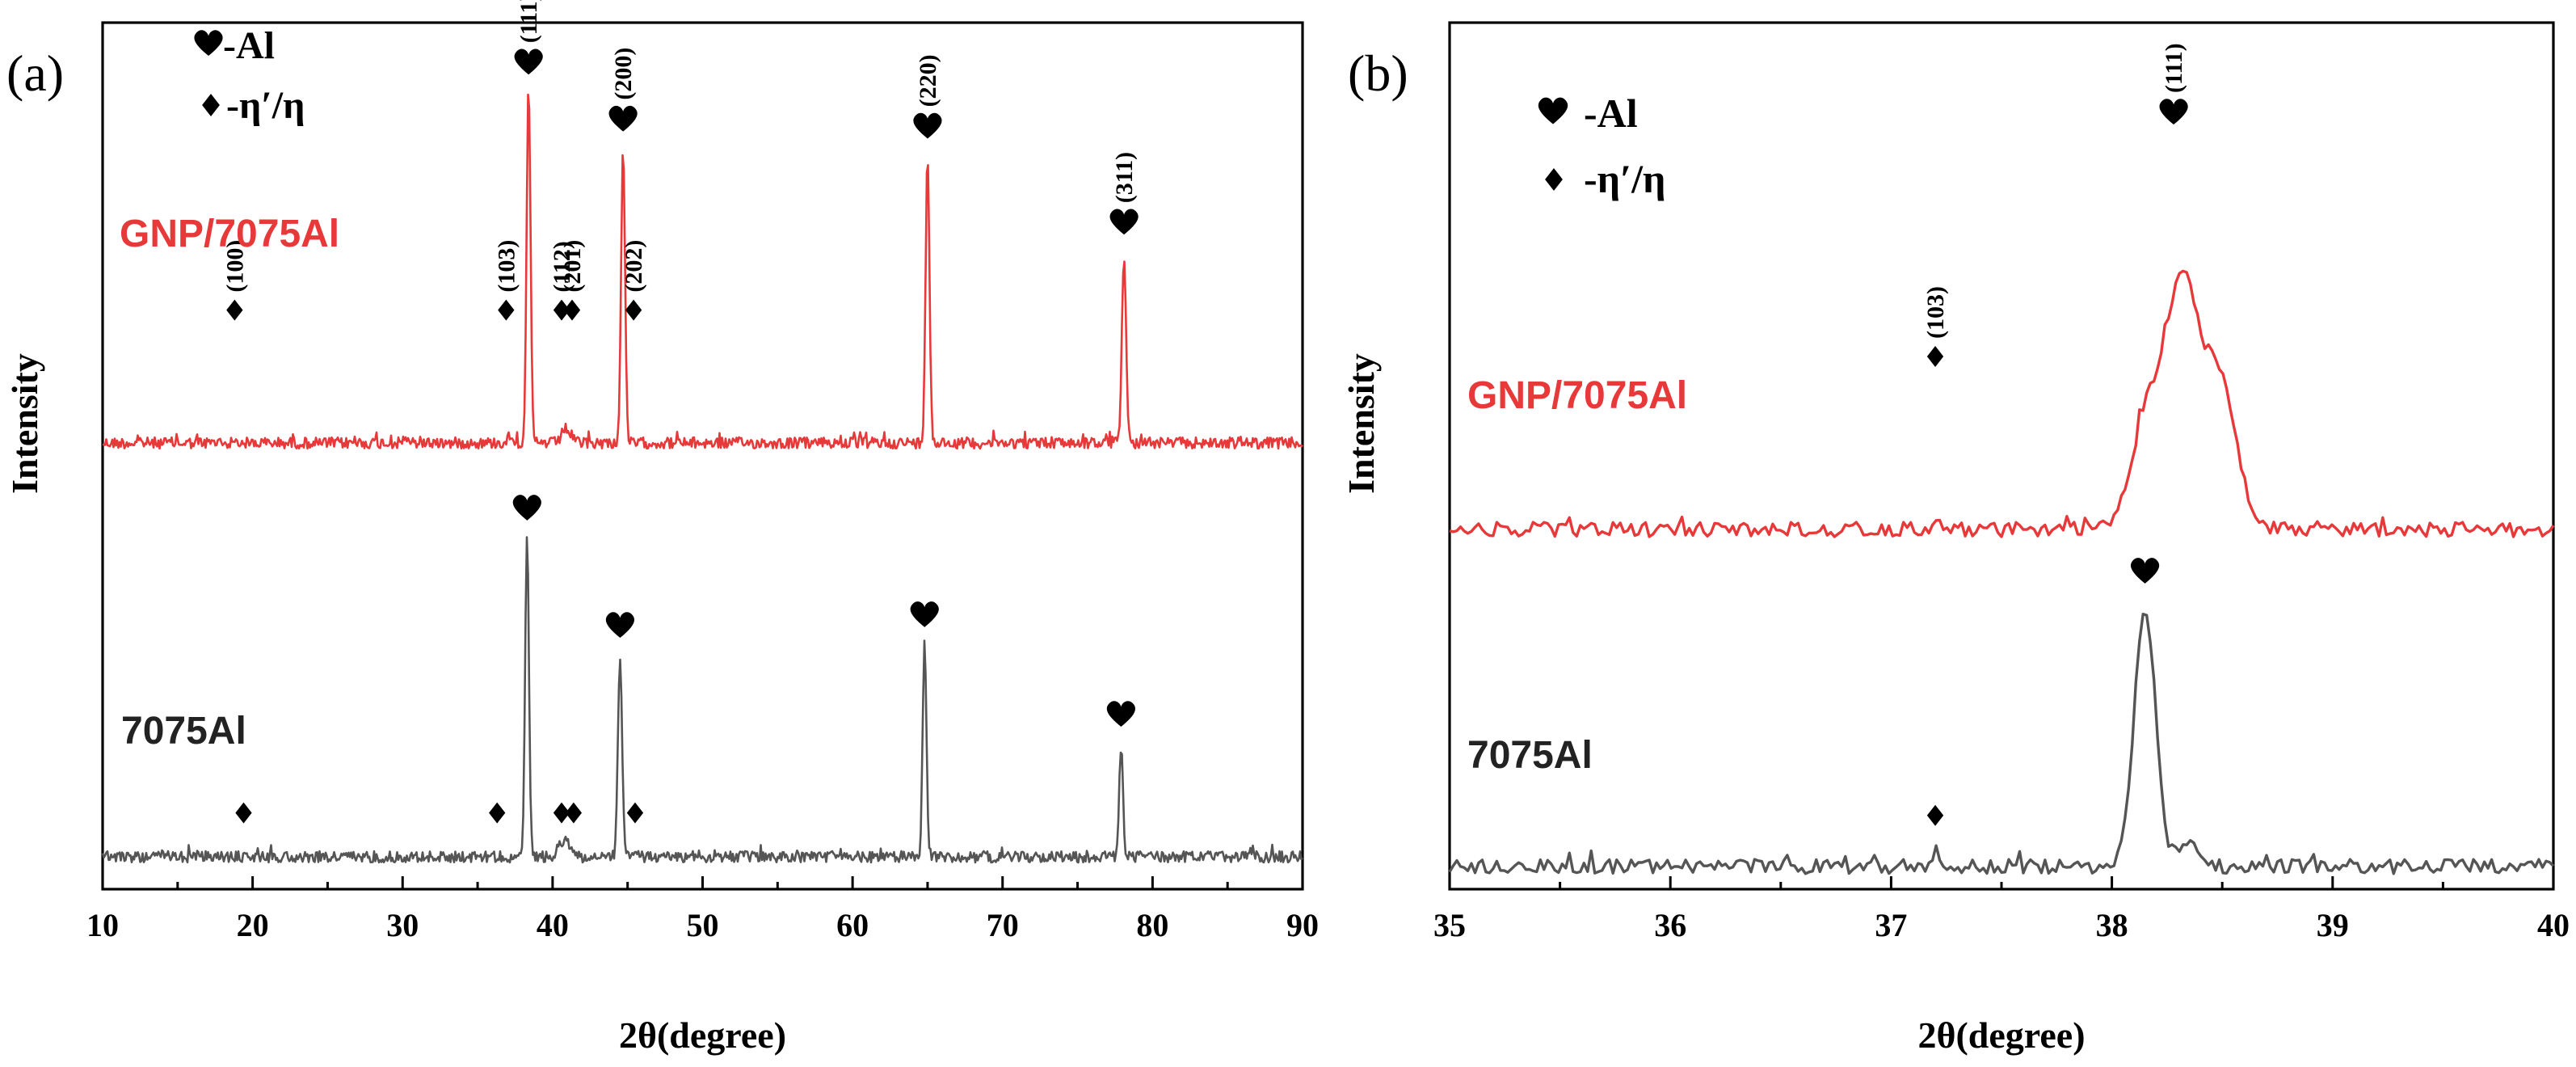 This screenshot has height=1067, width=2576. Describe the element at coordinates (529, 21) in the screenshot. I see `panel-0-top-miller-label-2: (111)` at that location.